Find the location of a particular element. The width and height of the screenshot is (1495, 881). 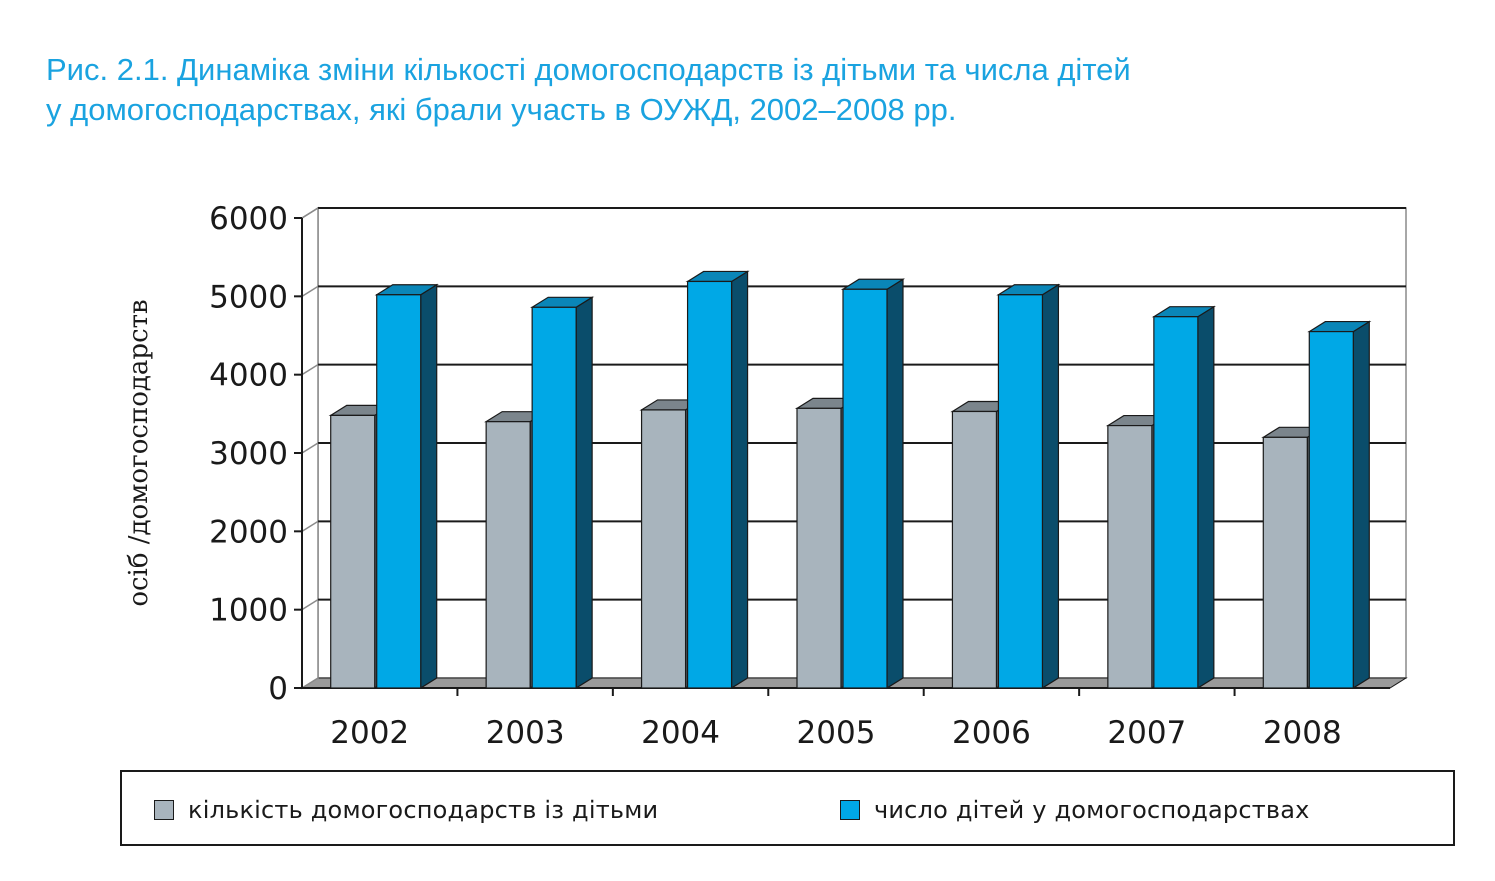

x-tick-label-2007: 2007 is located at coordinates (1146, 733).